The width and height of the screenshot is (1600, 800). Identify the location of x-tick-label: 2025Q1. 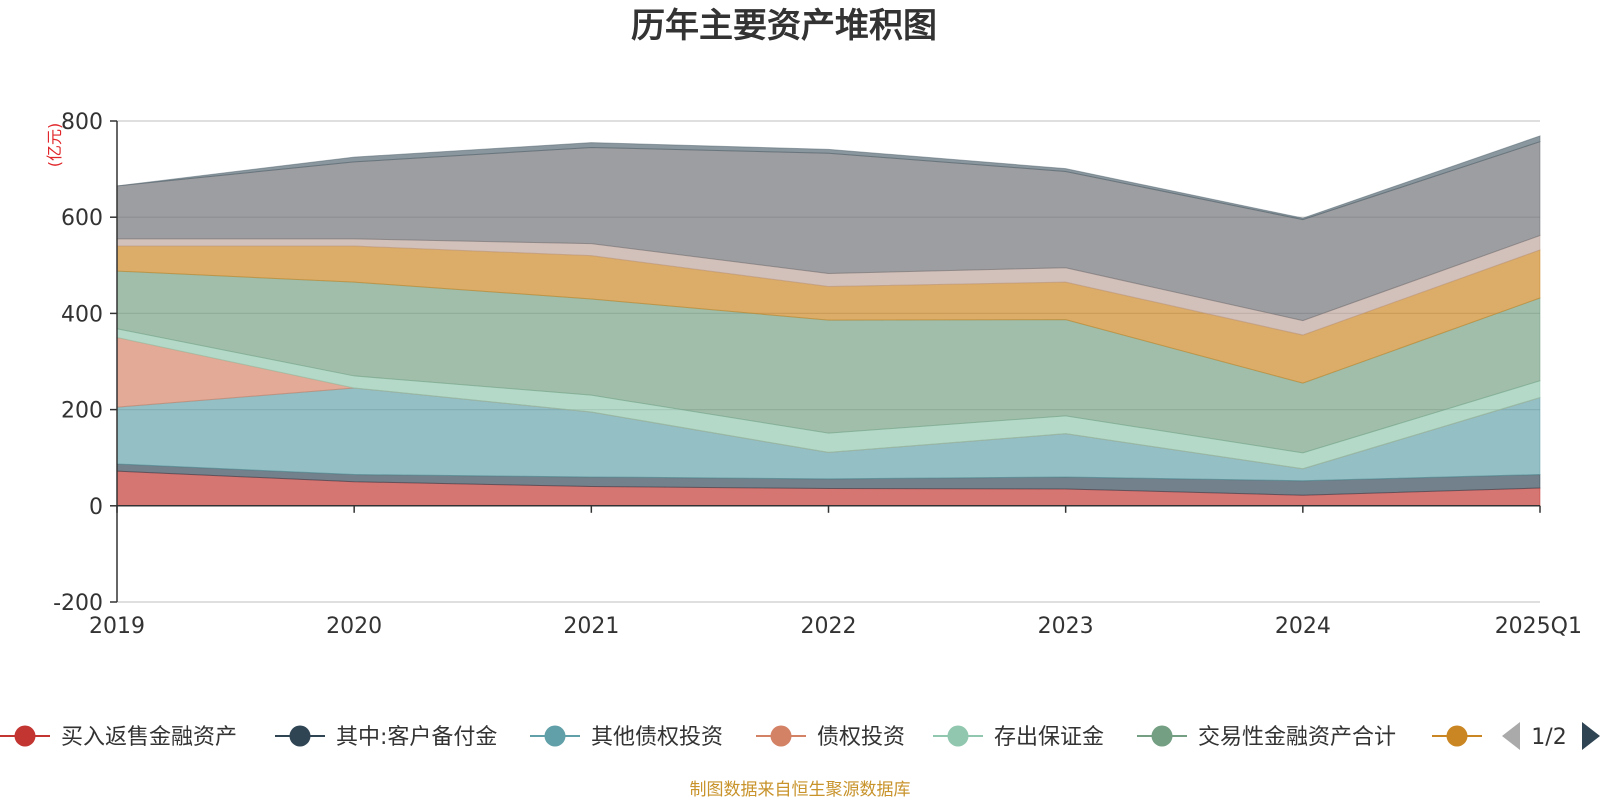
(1538, 626).